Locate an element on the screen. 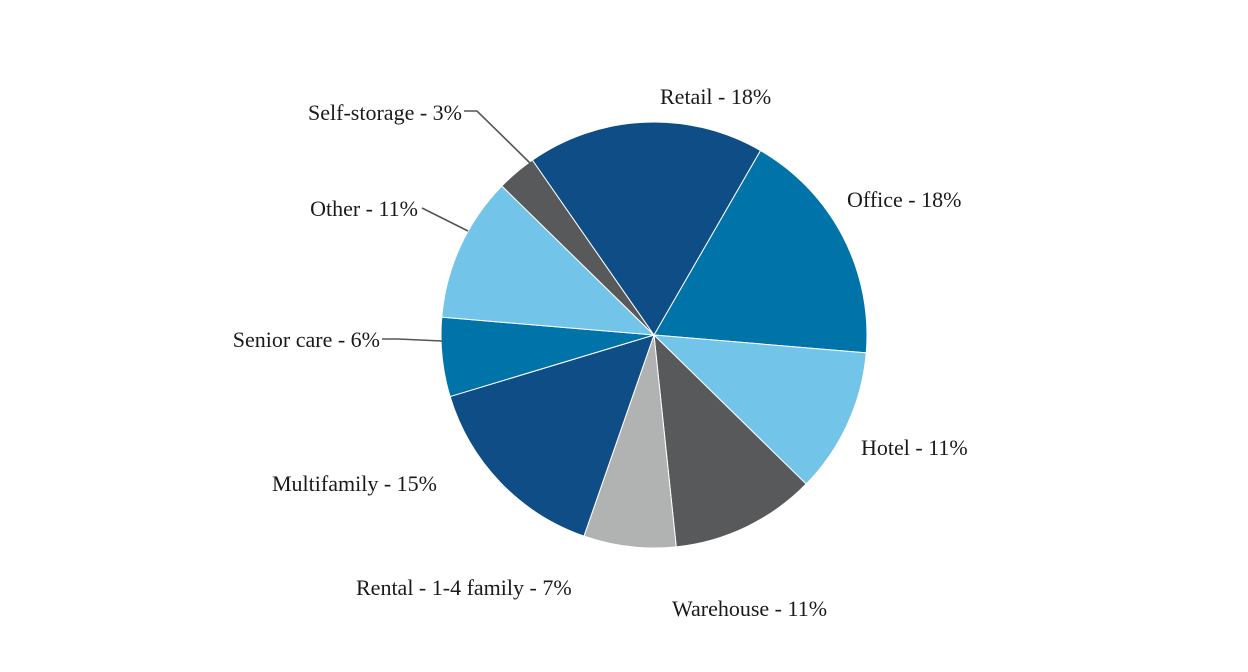  pie-slice-office is located at coordinates (760, 251).